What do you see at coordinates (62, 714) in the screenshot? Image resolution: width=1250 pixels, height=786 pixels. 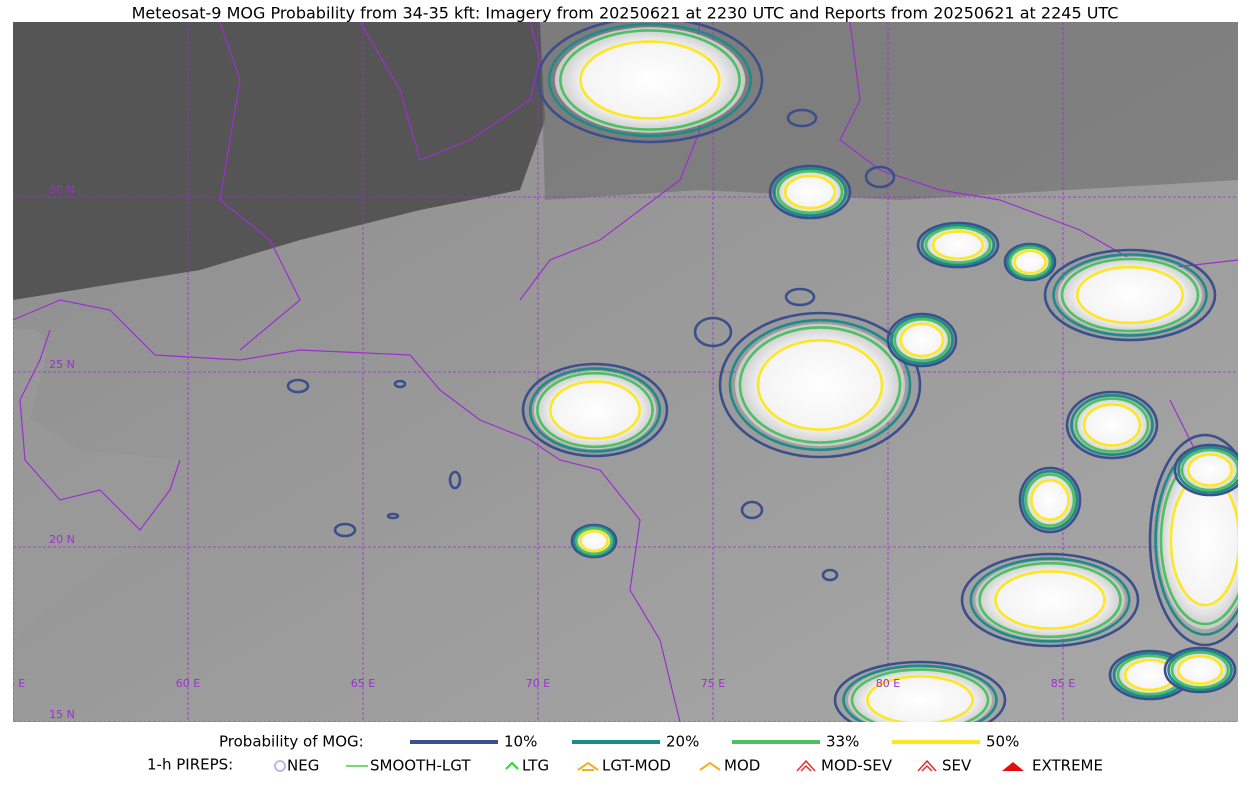 I see `lat-label: 15 N` at bounding box center [62, 714].